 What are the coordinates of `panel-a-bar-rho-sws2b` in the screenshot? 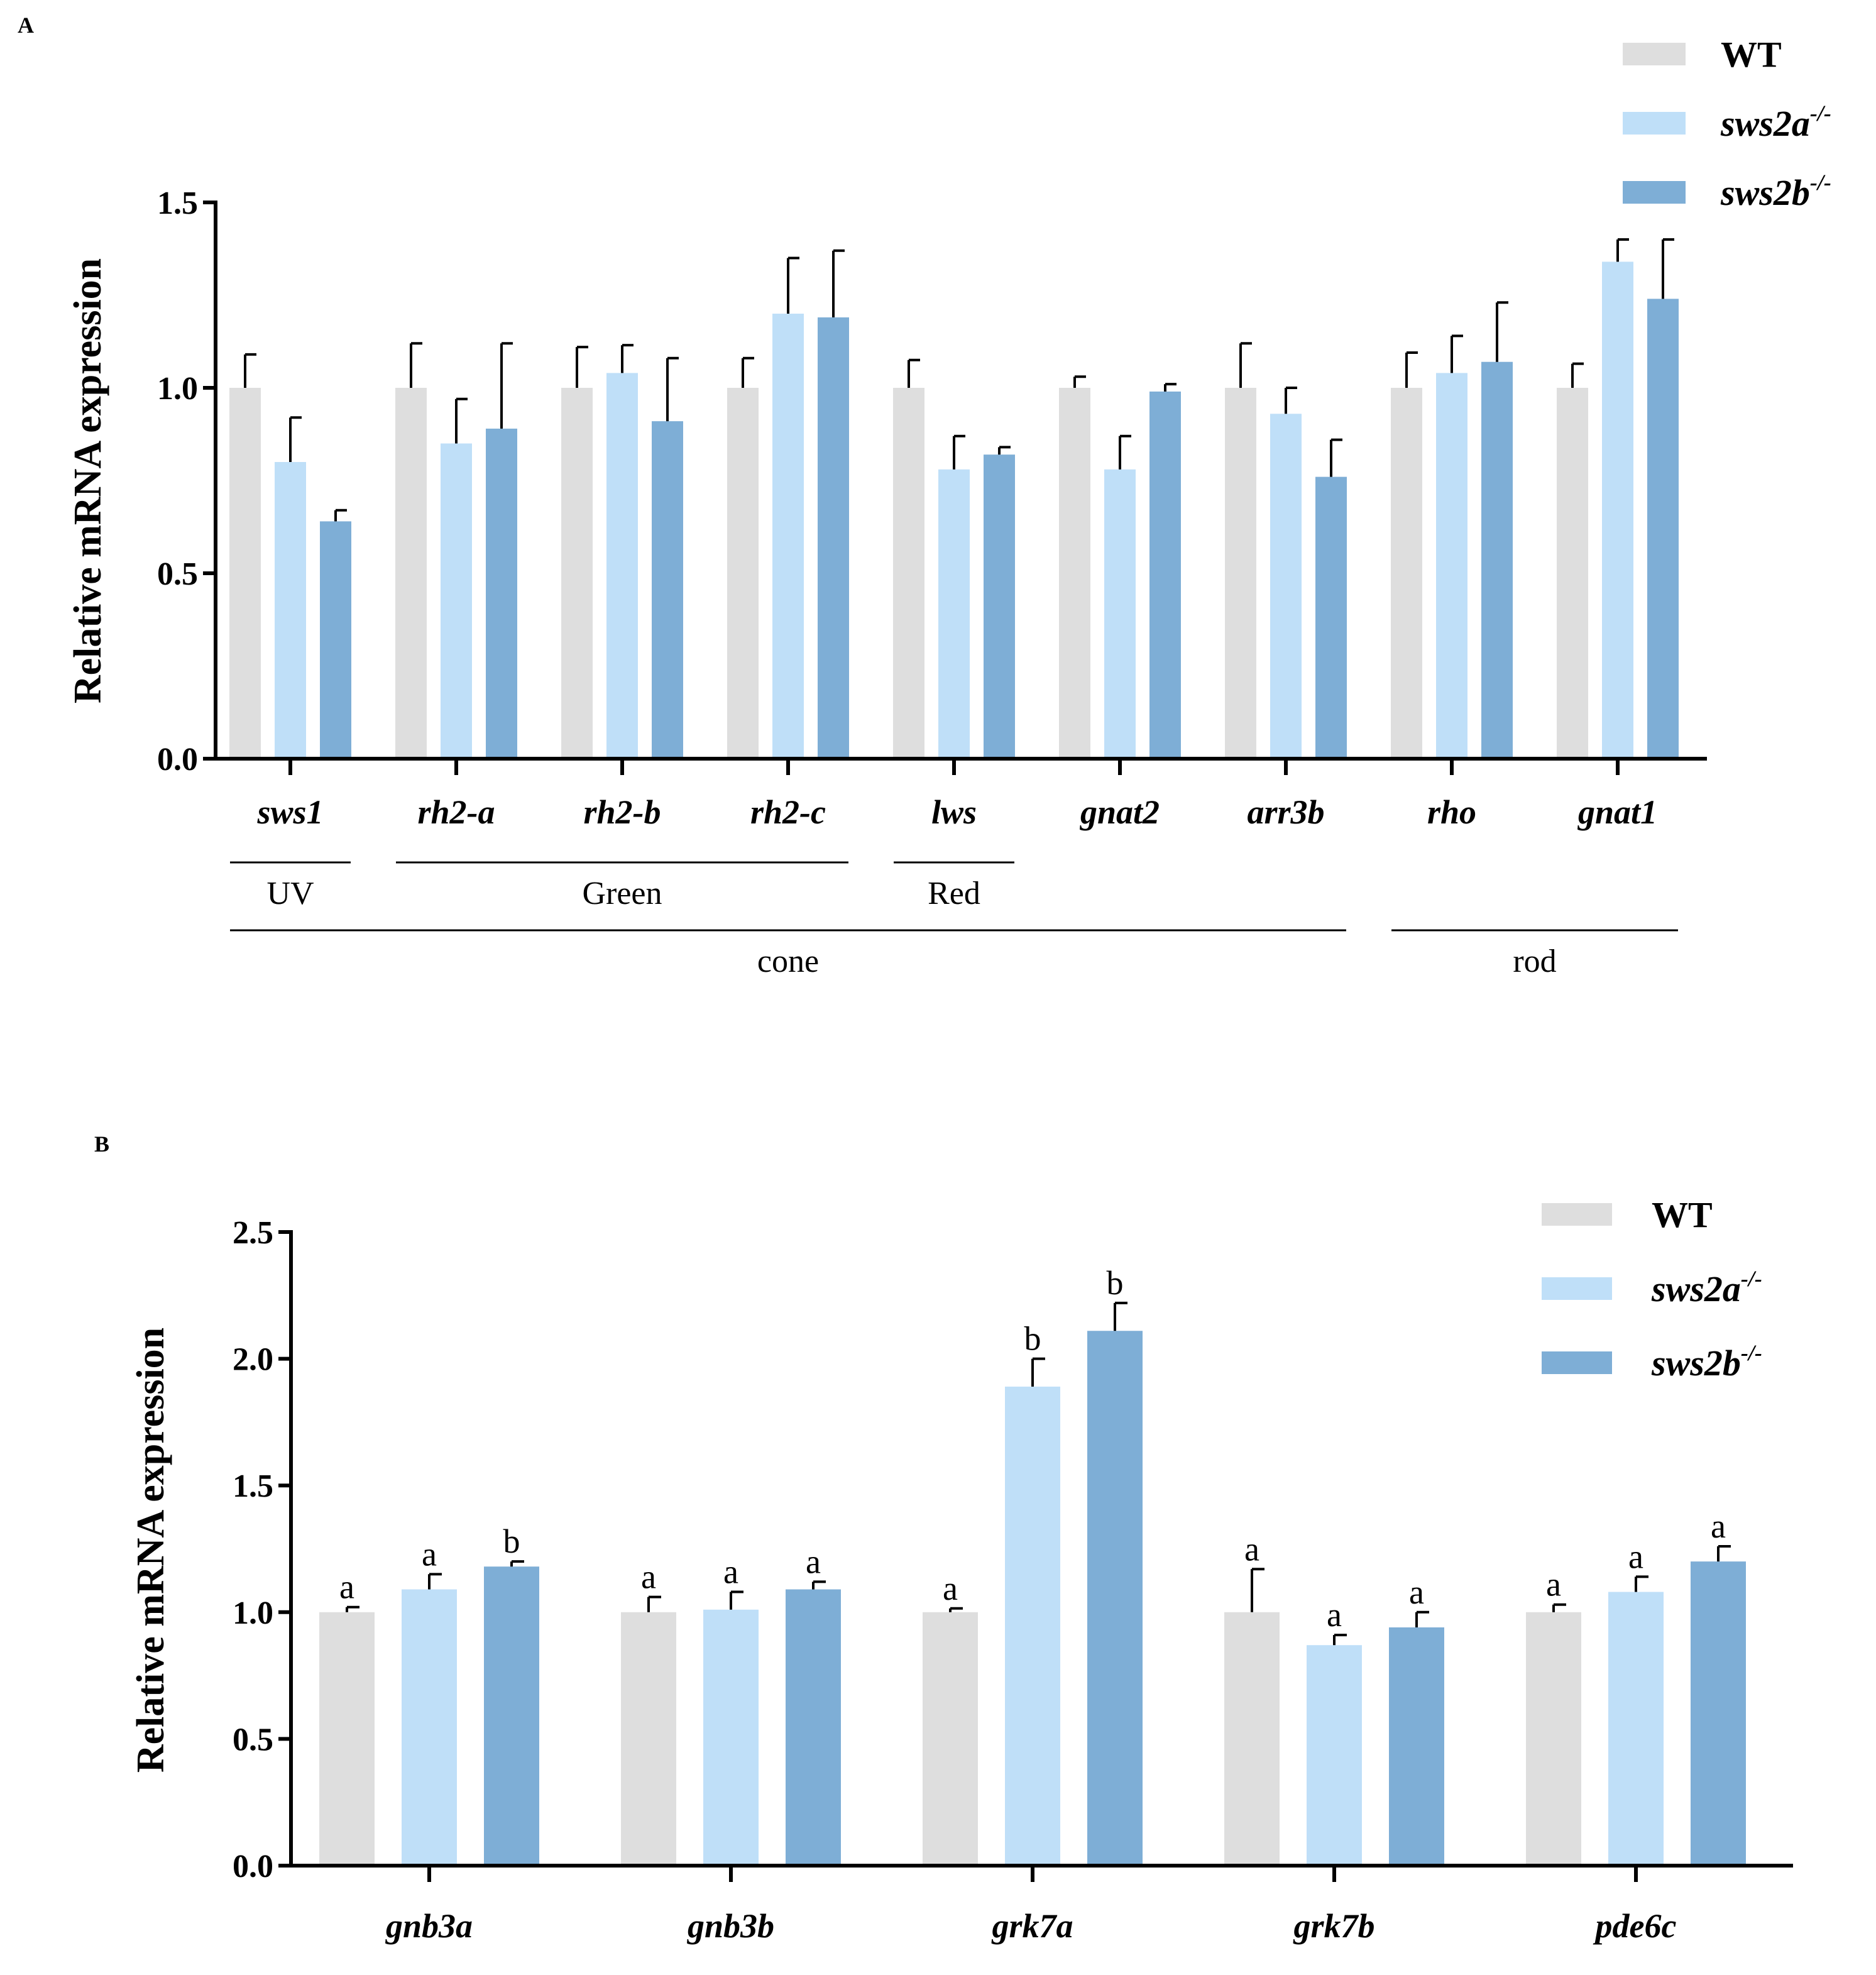 It's located at (1497, 560).